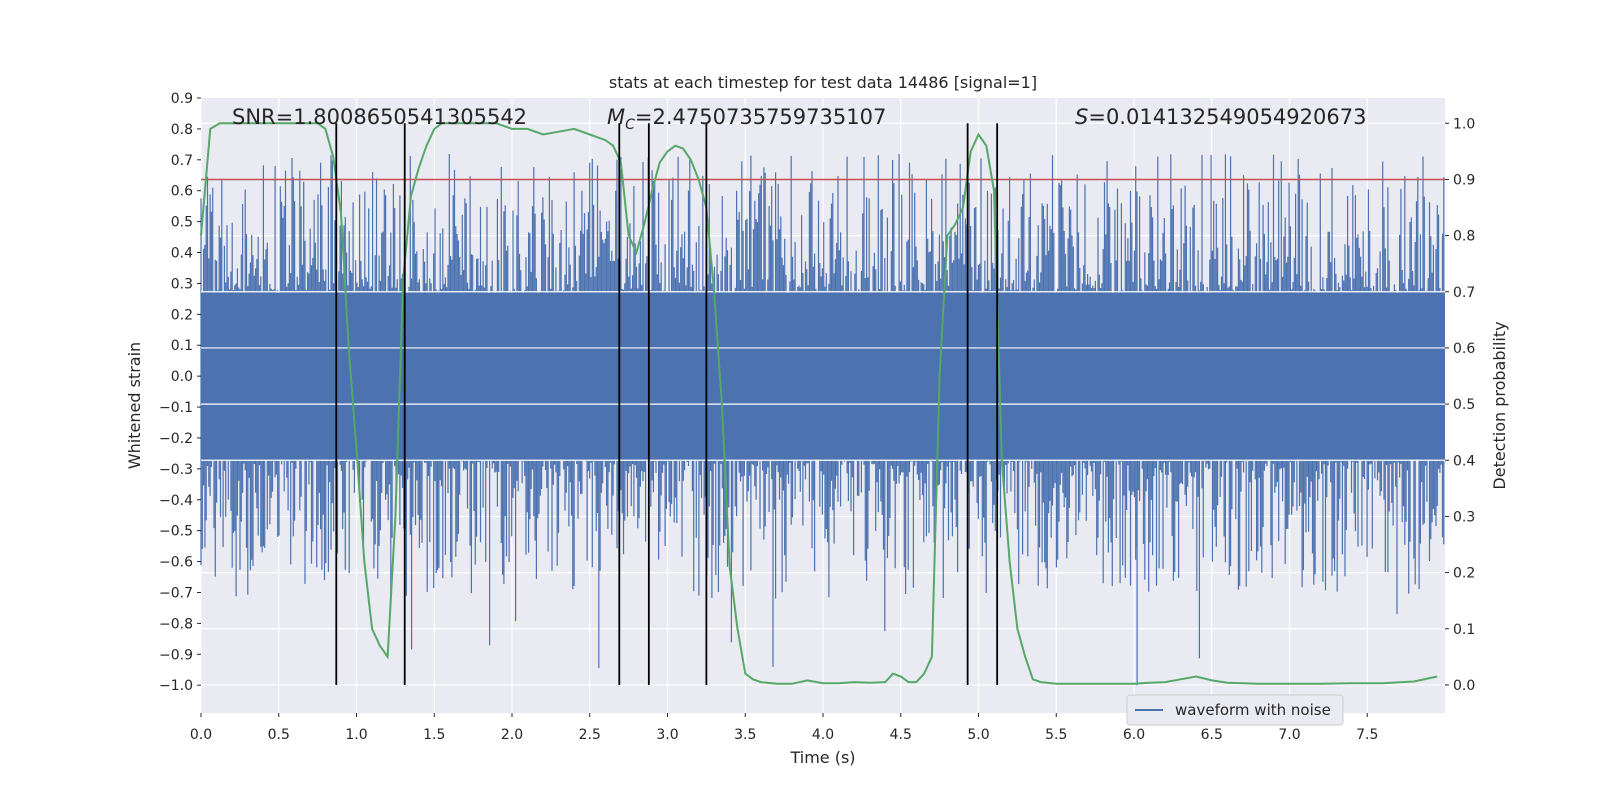 The width and height of the screenshot is (1600, 804). I want to click on x-tick-label: 4.0, so click(823, 735).